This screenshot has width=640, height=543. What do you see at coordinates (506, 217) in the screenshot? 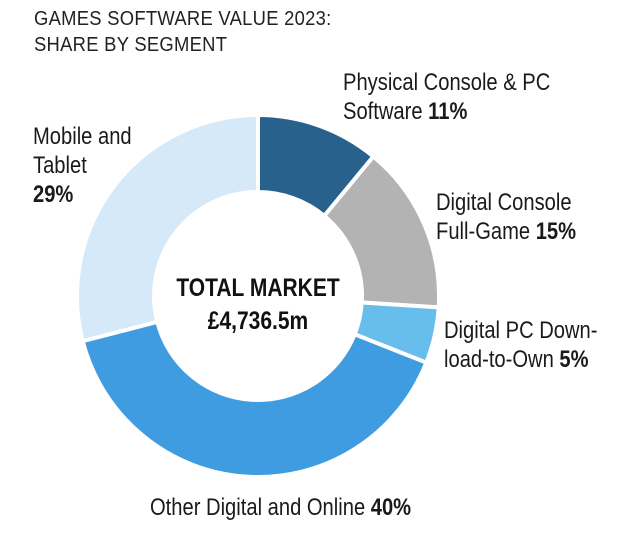
I see `label-digital-console-full-game: Digital Console Full-Game 15%` at bounding box center [506, 217].